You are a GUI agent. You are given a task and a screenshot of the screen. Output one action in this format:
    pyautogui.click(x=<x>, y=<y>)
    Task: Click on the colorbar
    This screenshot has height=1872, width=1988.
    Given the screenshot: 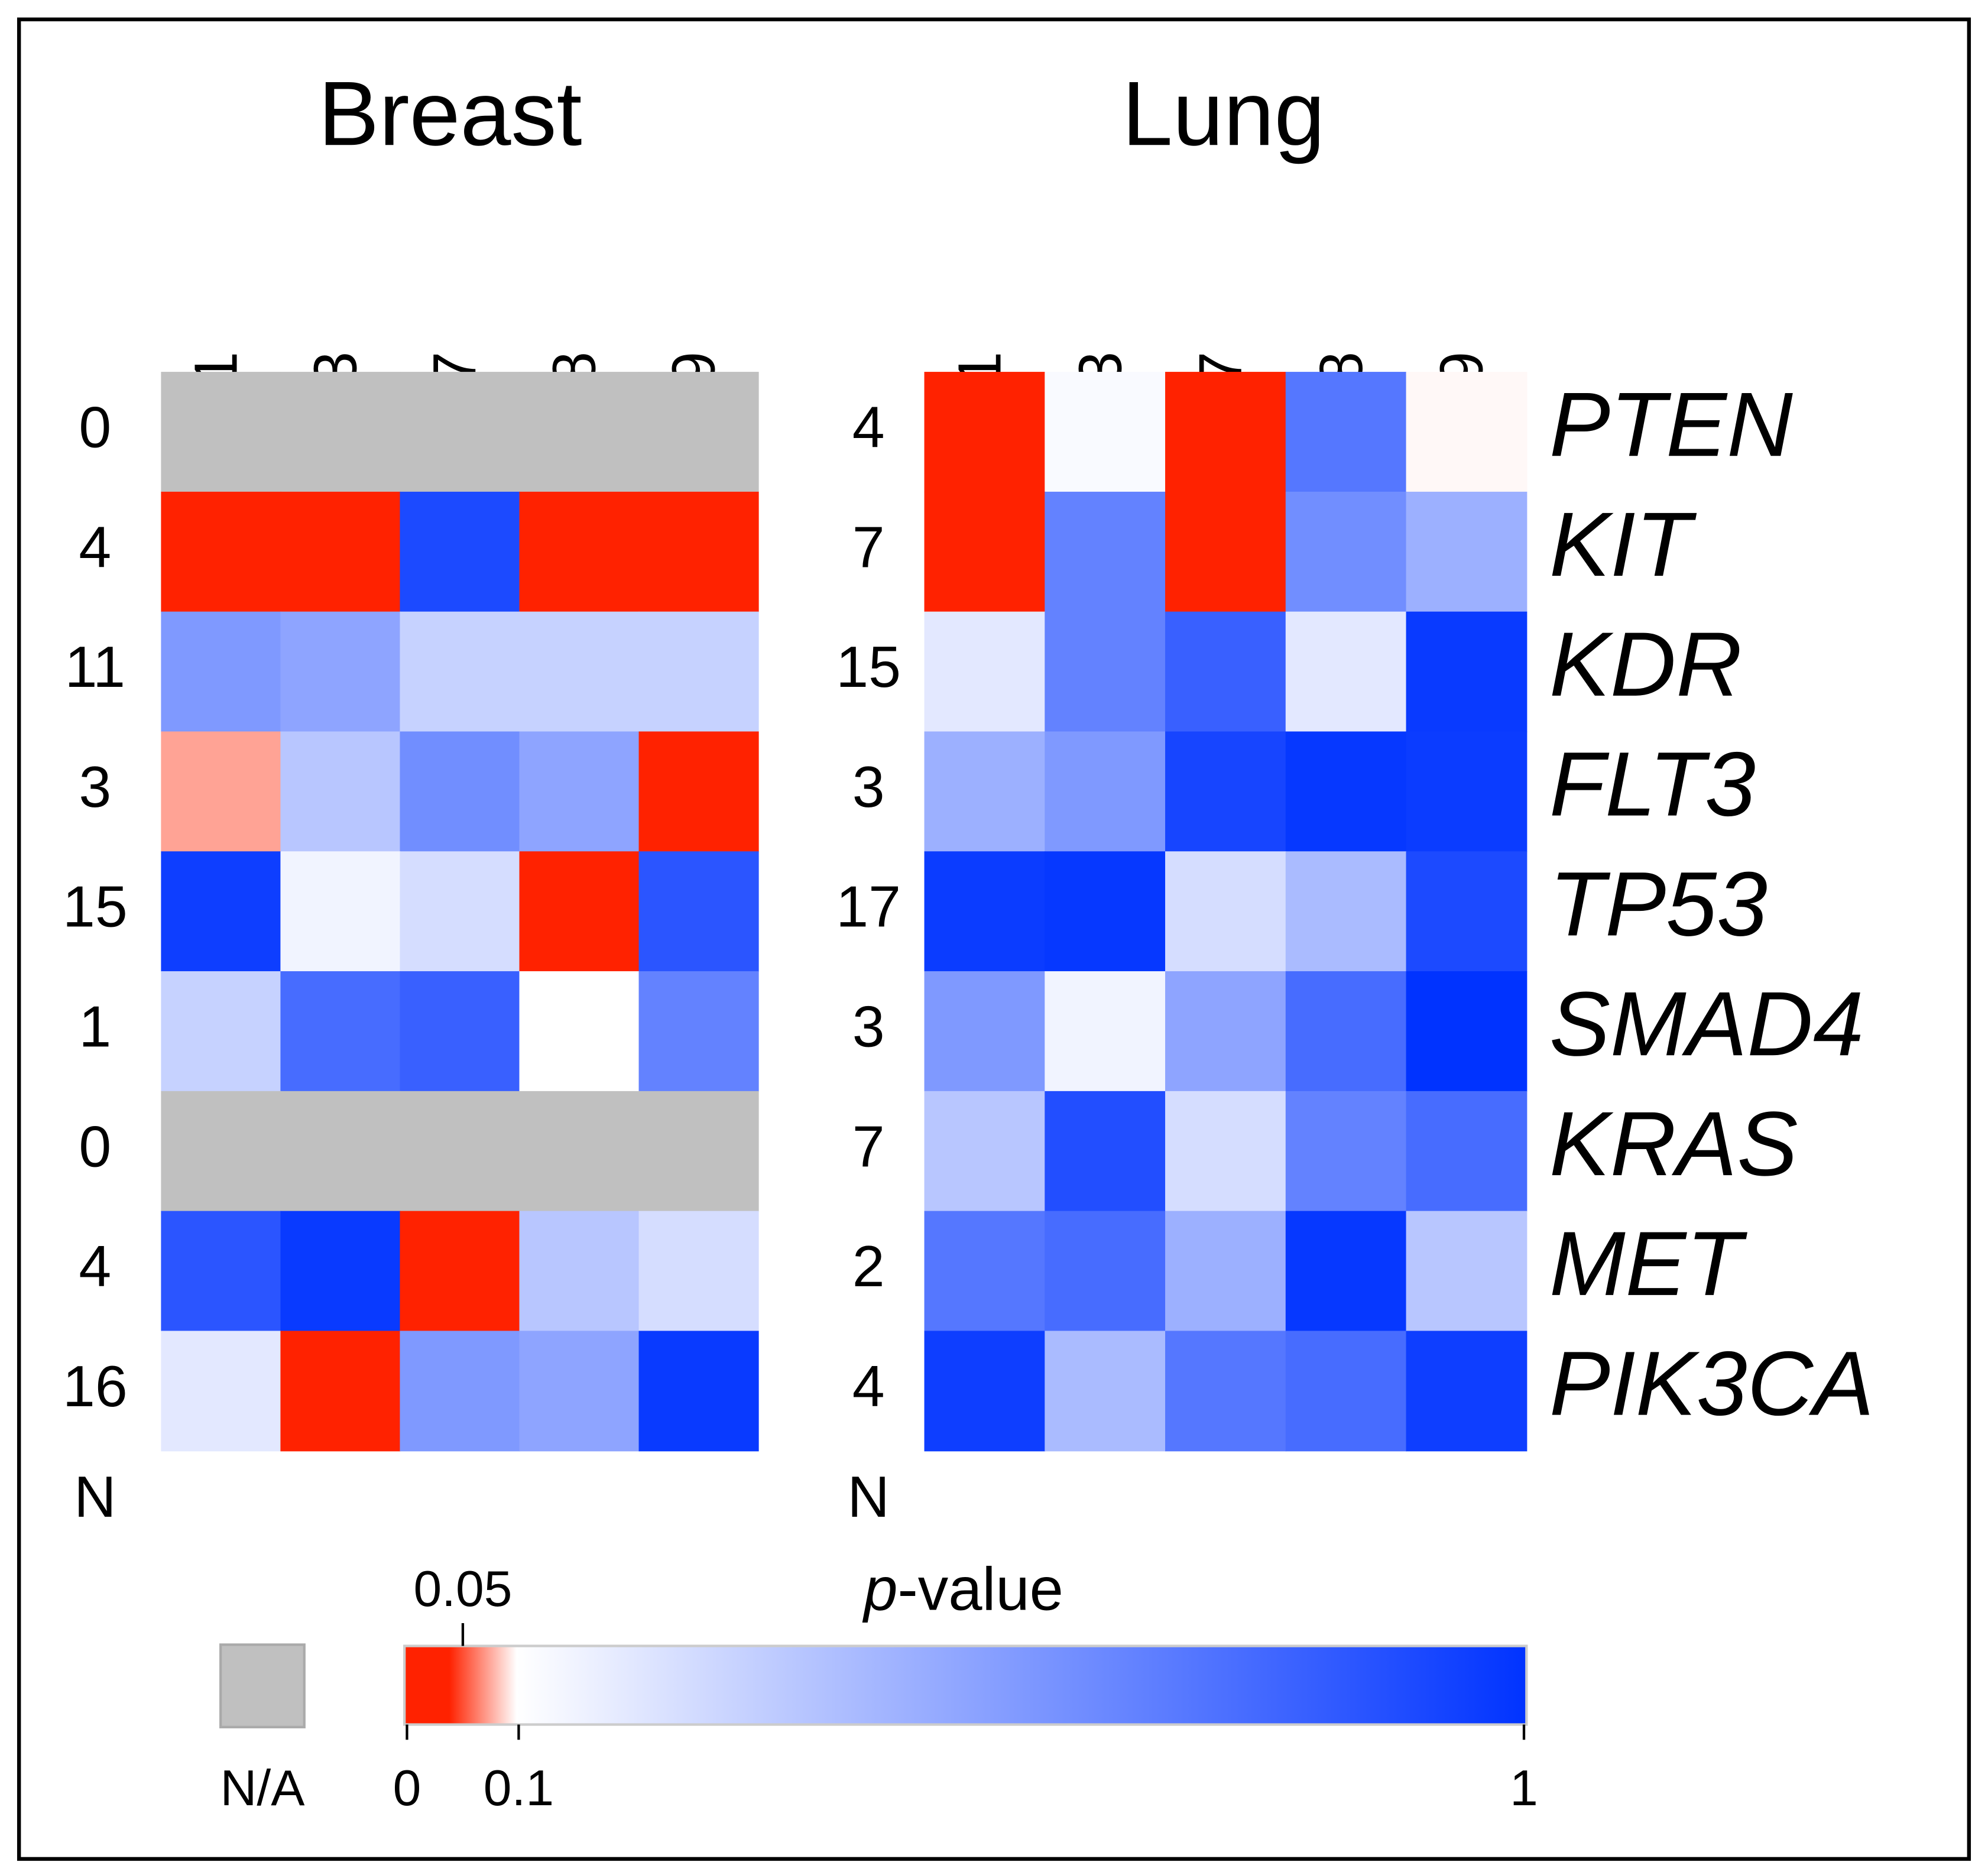 What is the action you would take?
    pyautogui.click(x=965, y=1685)
    